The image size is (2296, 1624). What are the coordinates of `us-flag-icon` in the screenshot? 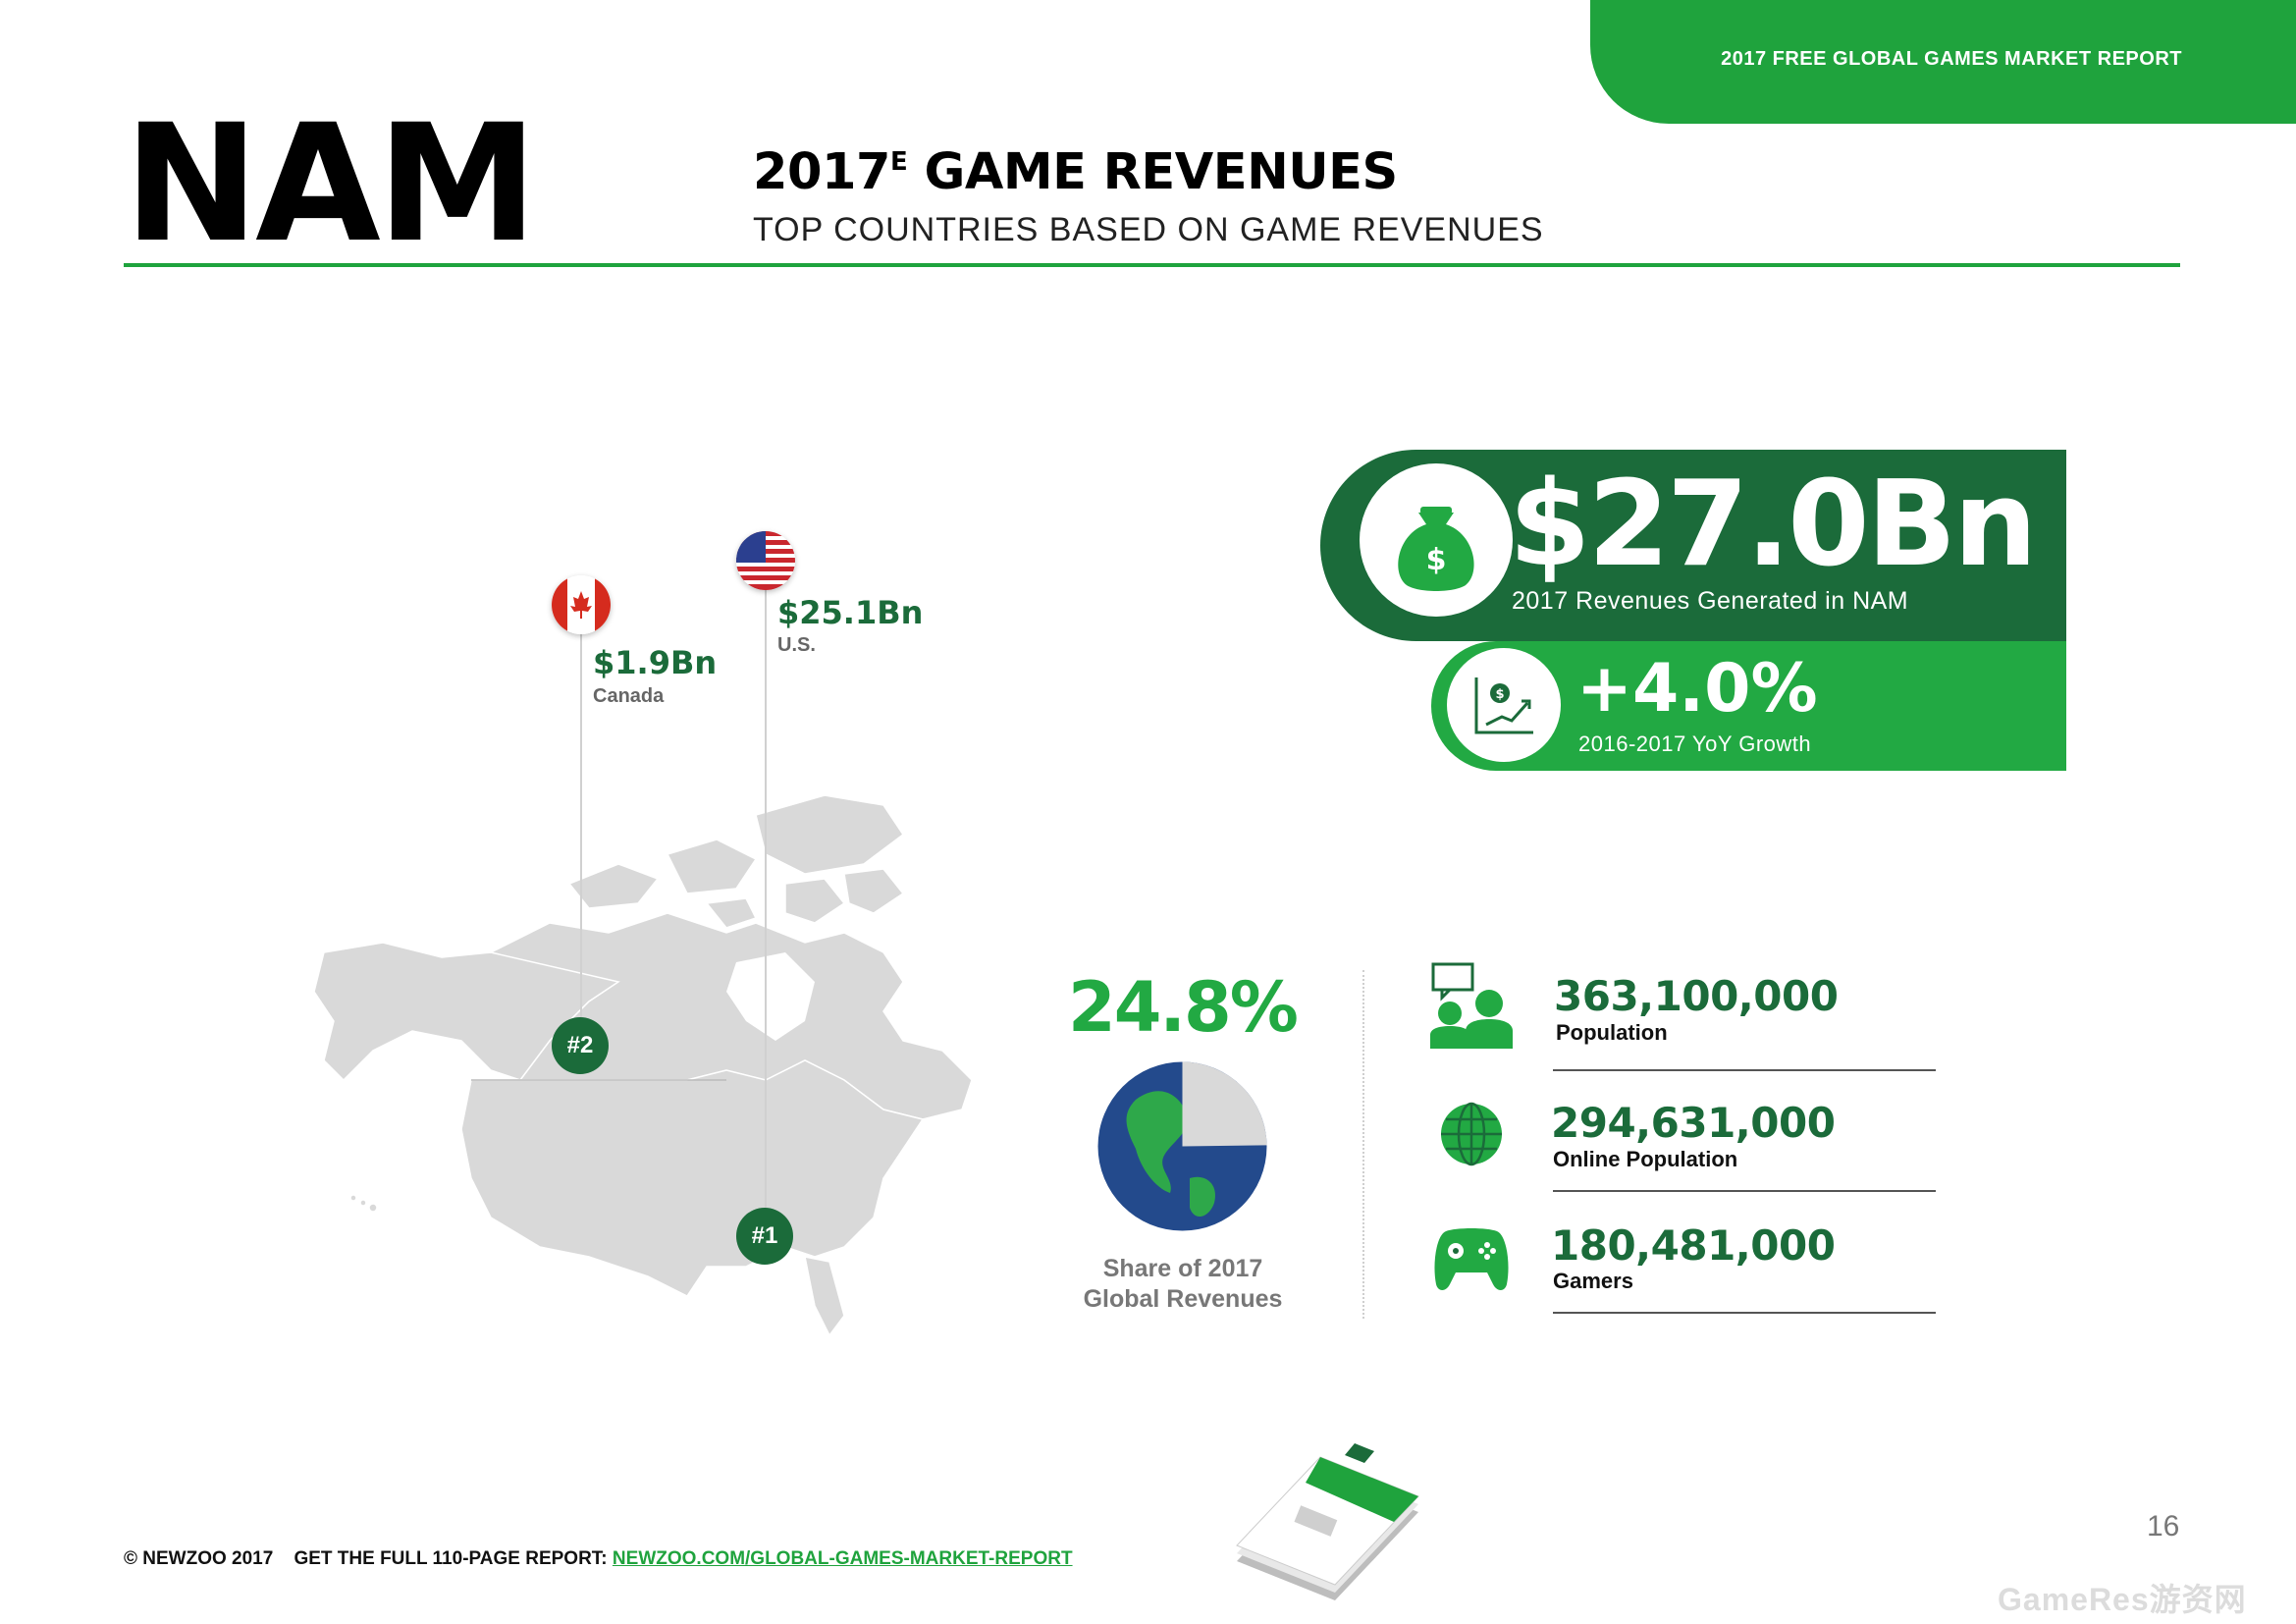 It's located at (765, 560).